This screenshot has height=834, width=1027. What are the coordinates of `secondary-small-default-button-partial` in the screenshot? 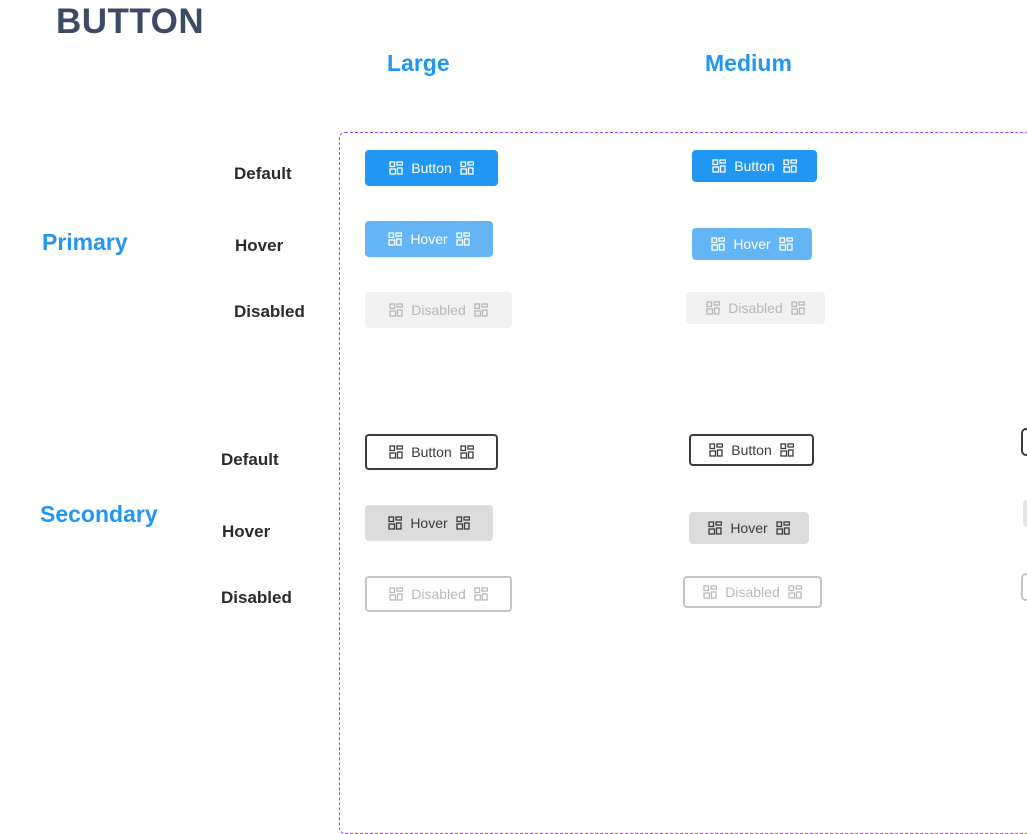 It's located at (1024, 442).